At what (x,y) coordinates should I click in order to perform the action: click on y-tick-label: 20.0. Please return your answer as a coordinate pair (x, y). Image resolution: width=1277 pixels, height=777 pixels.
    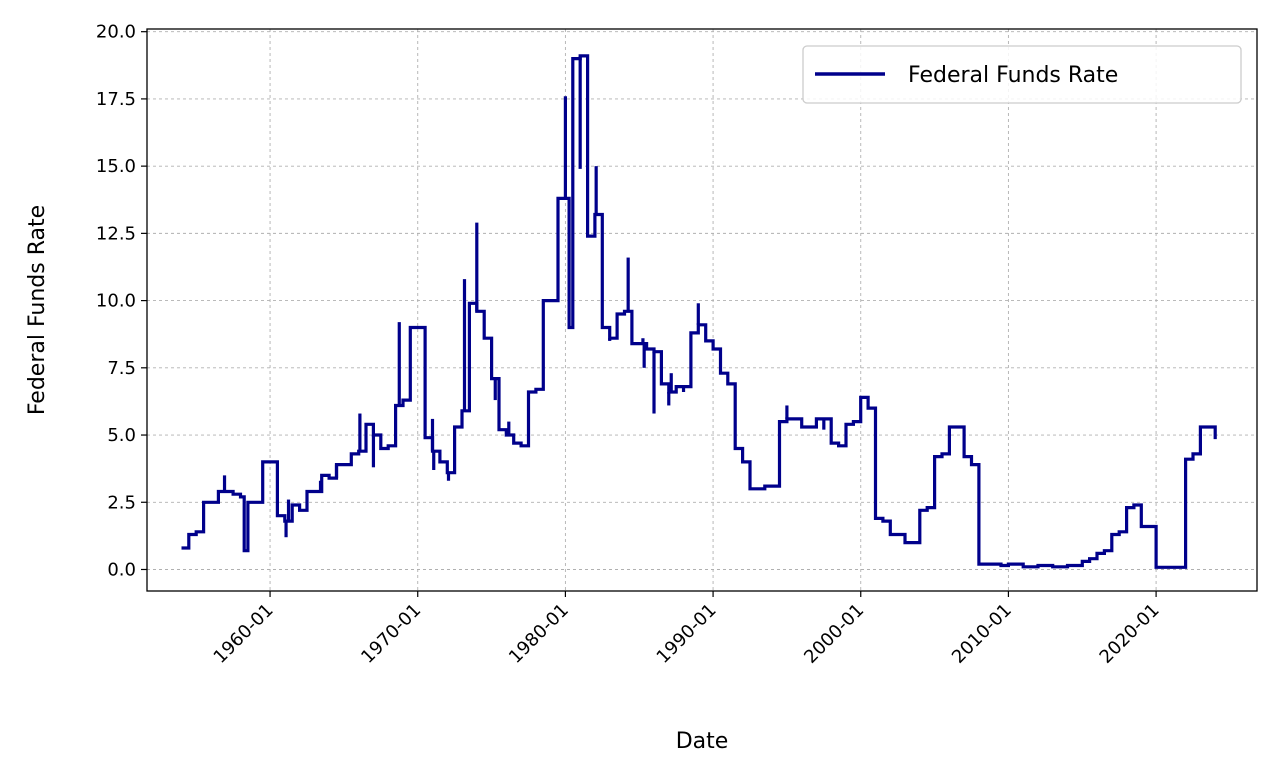
    Looking at the image, I should click on (116, 32).